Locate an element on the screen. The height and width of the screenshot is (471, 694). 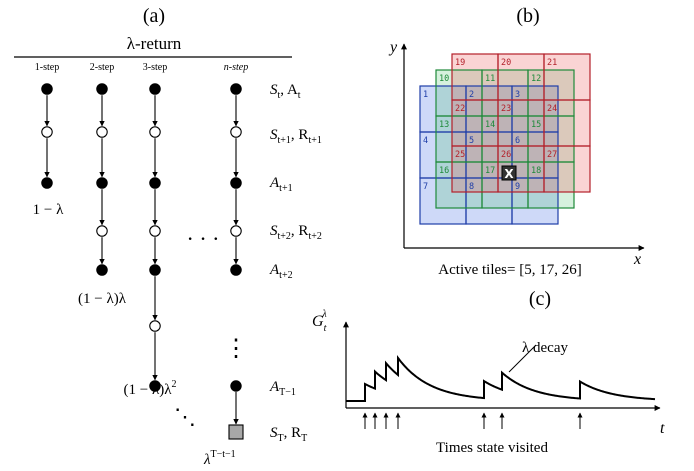
weight-2-step: (1 − λ)λ is located at coordinates (102, 299).